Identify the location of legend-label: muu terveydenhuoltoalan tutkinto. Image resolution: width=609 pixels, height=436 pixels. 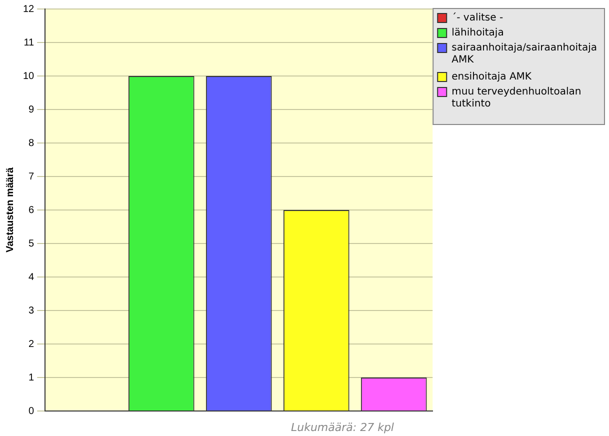
(517, 98).